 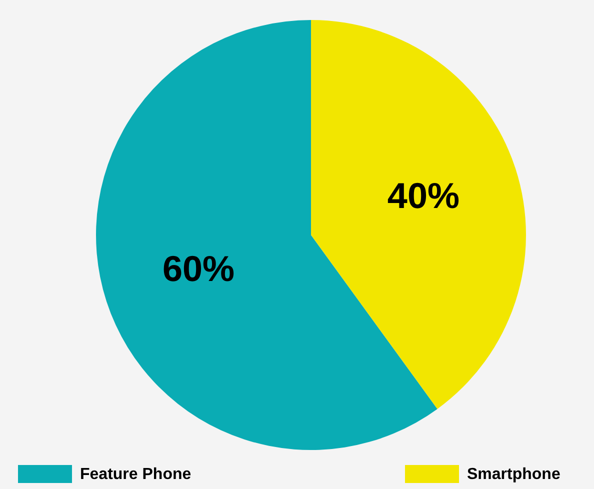 I want to click on data-label: 40%, so click(x=423, y=195).